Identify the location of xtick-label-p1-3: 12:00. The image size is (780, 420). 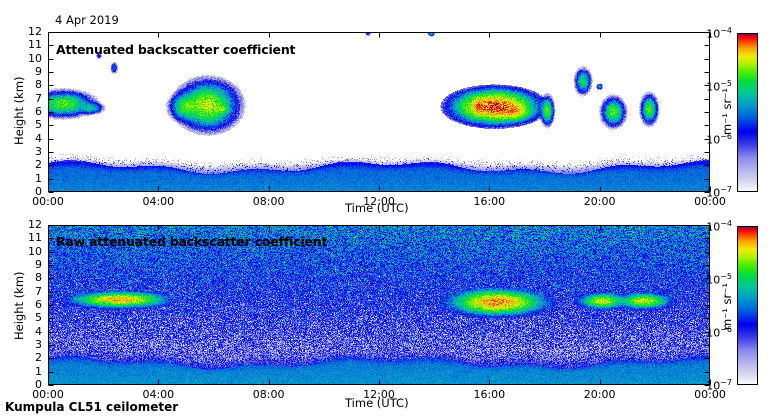
(379, 201).